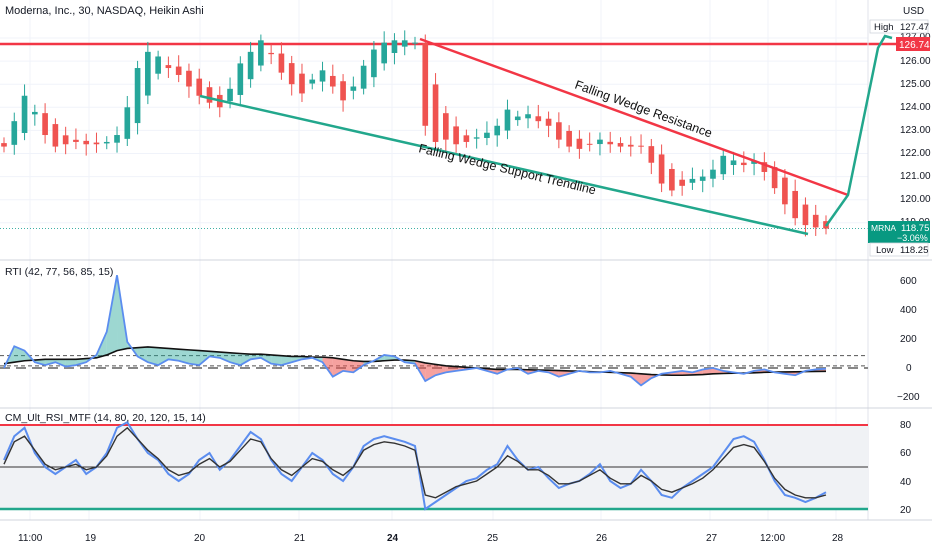  What do you see at coordinates (30, 538) in the screenshot?
I see `time-tick: 11:00` at bounding box center [30, 538].